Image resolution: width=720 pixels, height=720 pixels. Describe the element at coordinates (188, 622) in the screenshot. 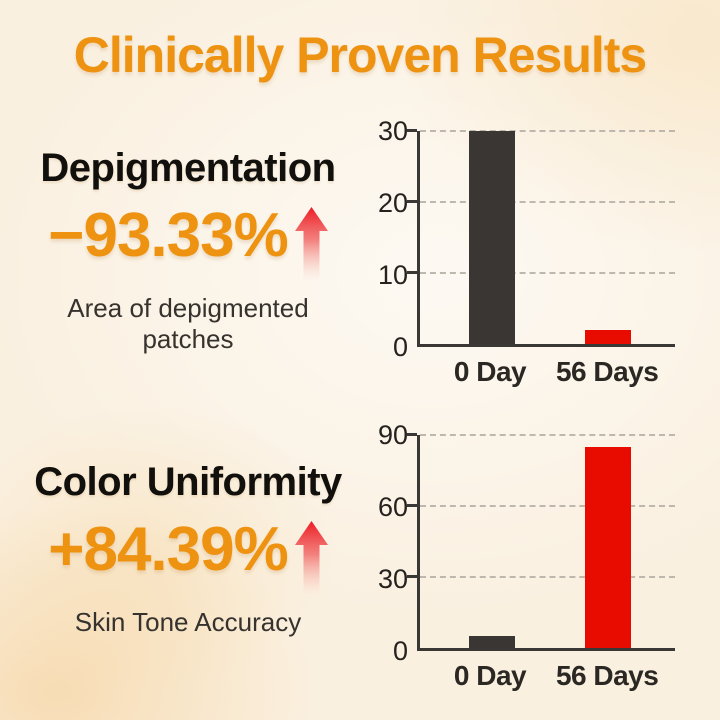

I see `metric-caption-color-uniformity: Skin Tone Accuracy` at that location.